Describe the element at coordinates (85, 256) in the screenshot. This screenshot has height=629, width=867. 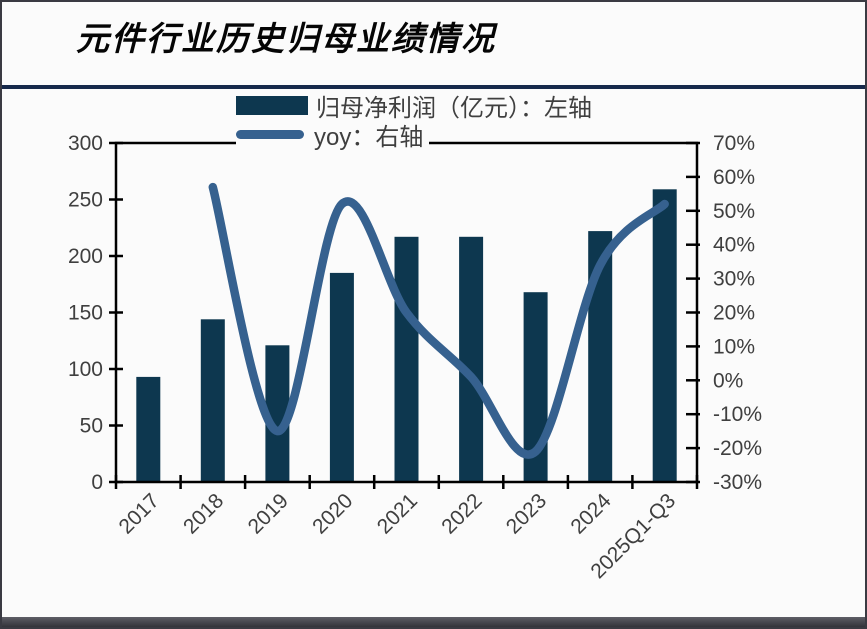
I see `left-axis-tick-label: 200` at that location.